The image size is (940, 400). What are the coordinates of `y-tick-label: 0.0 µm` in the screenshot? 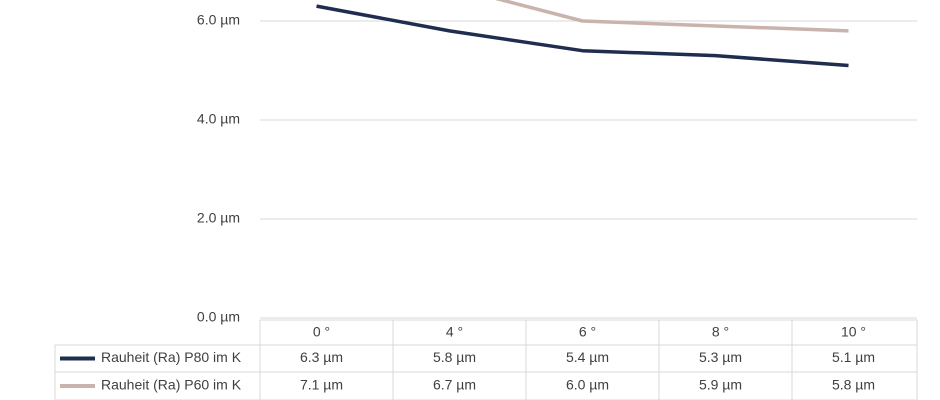 It's located at (218, 317).